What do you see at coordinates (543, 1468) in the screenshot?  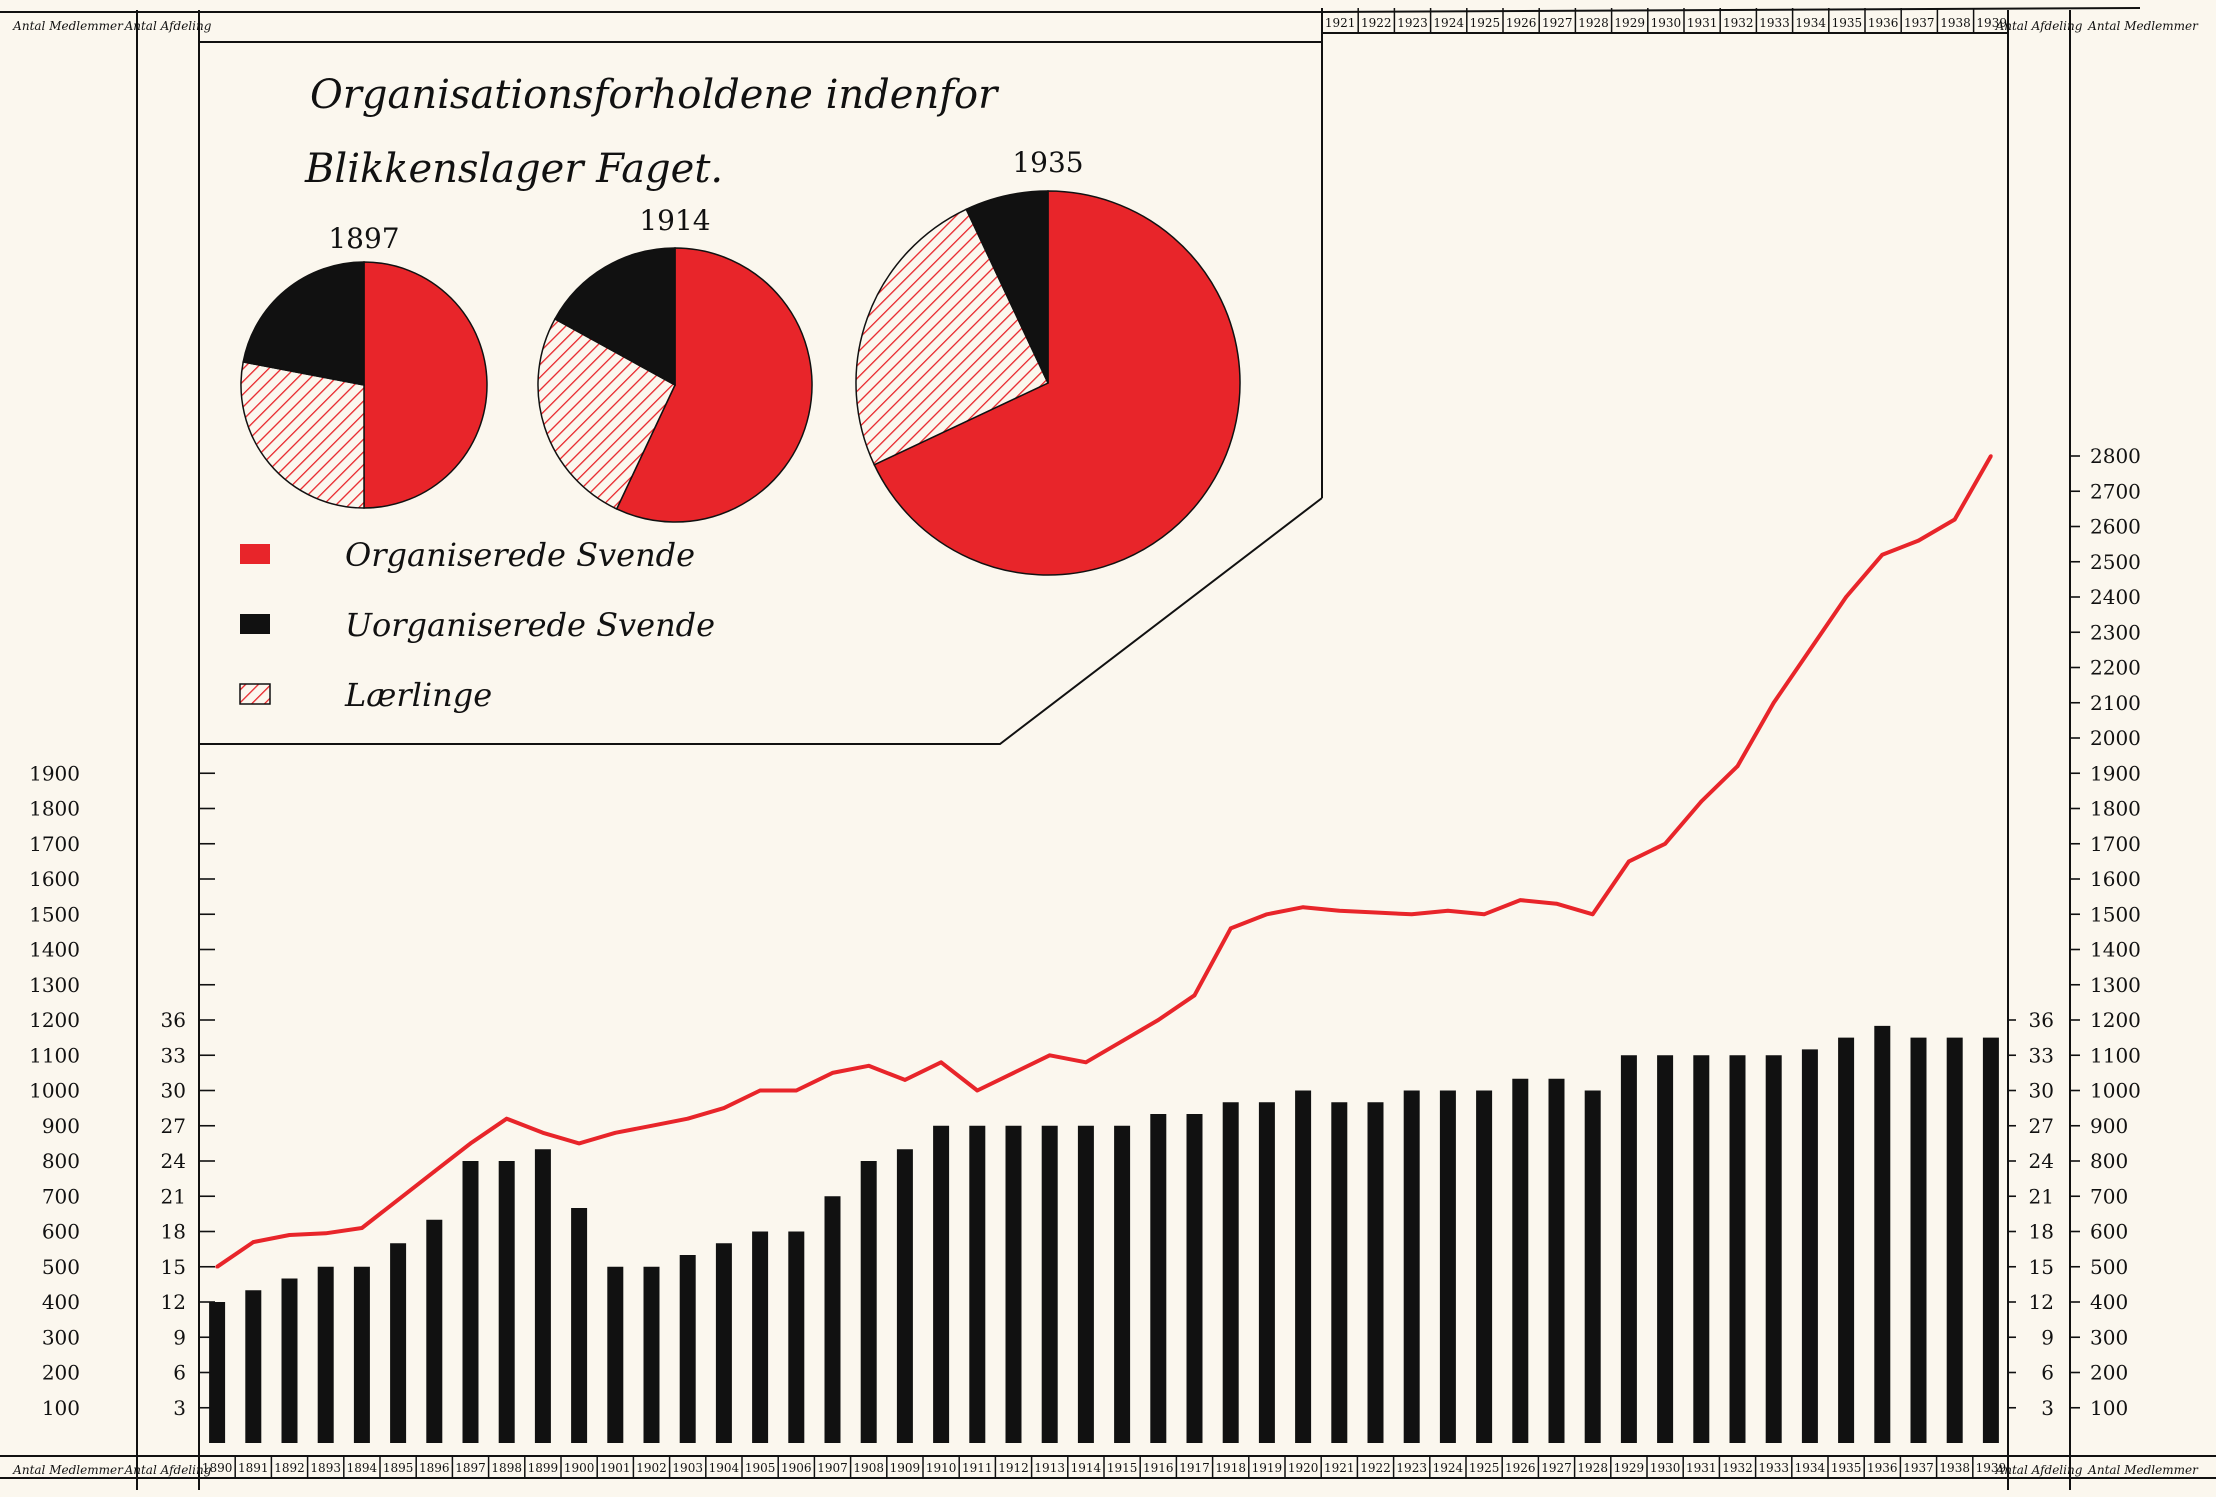 I see `year-label: 1899` at bounding box center [543, 1468].